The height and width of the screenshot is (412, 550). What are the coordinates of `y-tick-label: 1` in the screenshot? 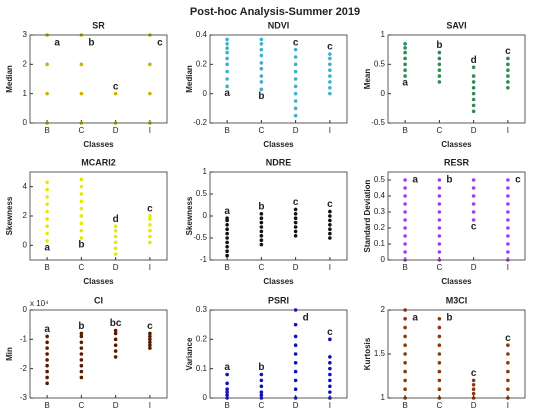 It's located at (25, 93).